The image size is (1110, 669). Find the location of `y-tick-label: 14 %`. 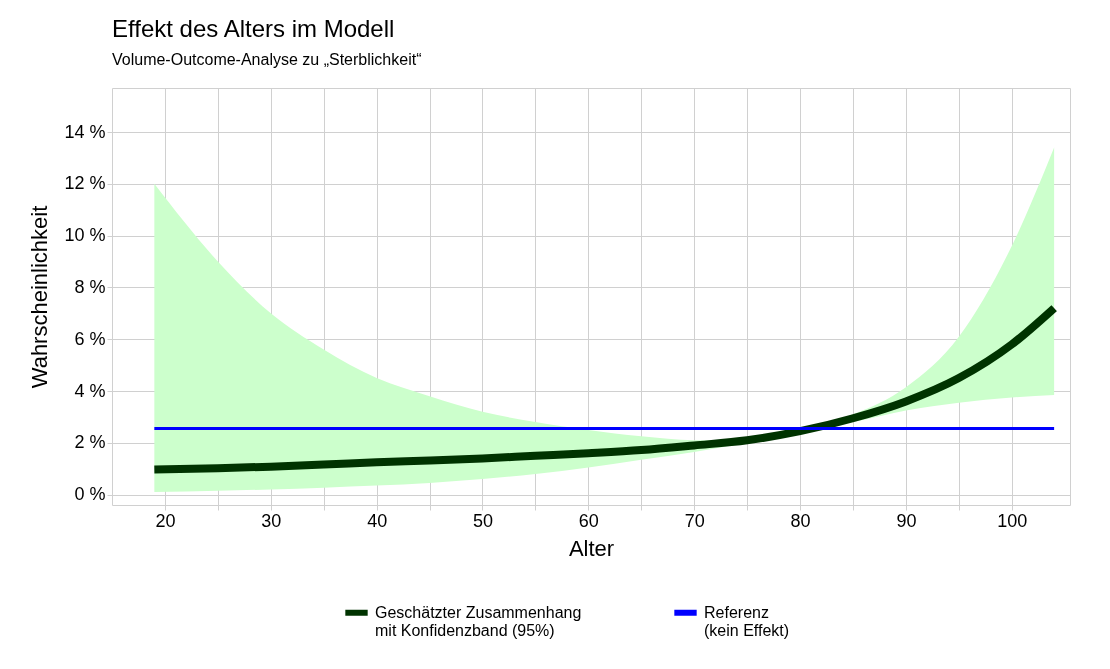

y-tick-label: 14 % is located at coordinates (85, 131).